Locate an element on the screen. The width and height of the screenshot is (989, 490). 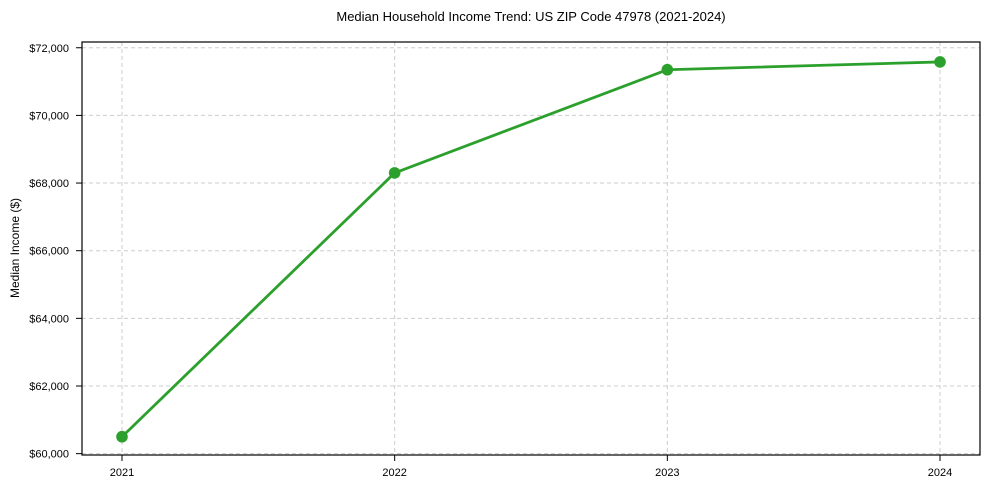
x-tick-label: 2023 is located at coordinates (667, 473).